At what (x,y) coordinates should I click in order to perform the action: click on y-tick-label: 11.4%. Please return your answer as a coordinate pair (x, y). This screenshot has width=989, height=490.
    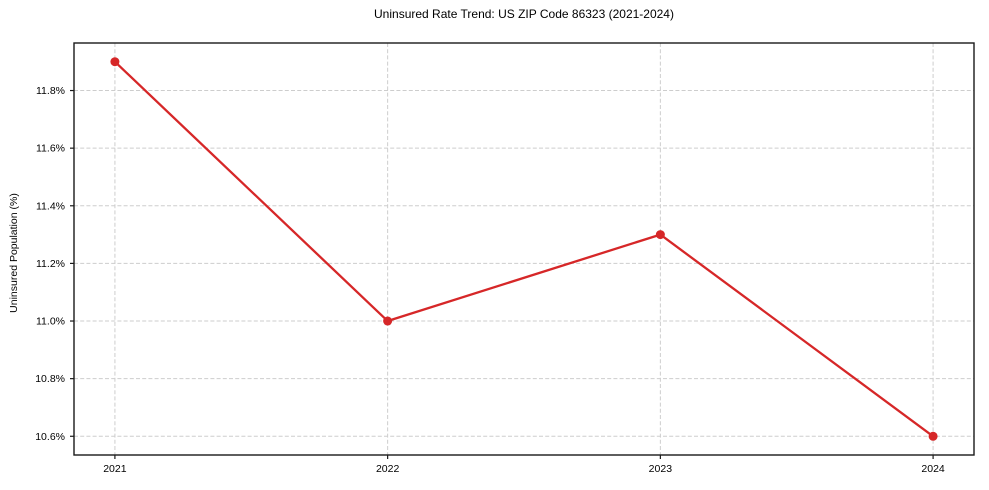
    Looking at the image, I should click on (50, 206).